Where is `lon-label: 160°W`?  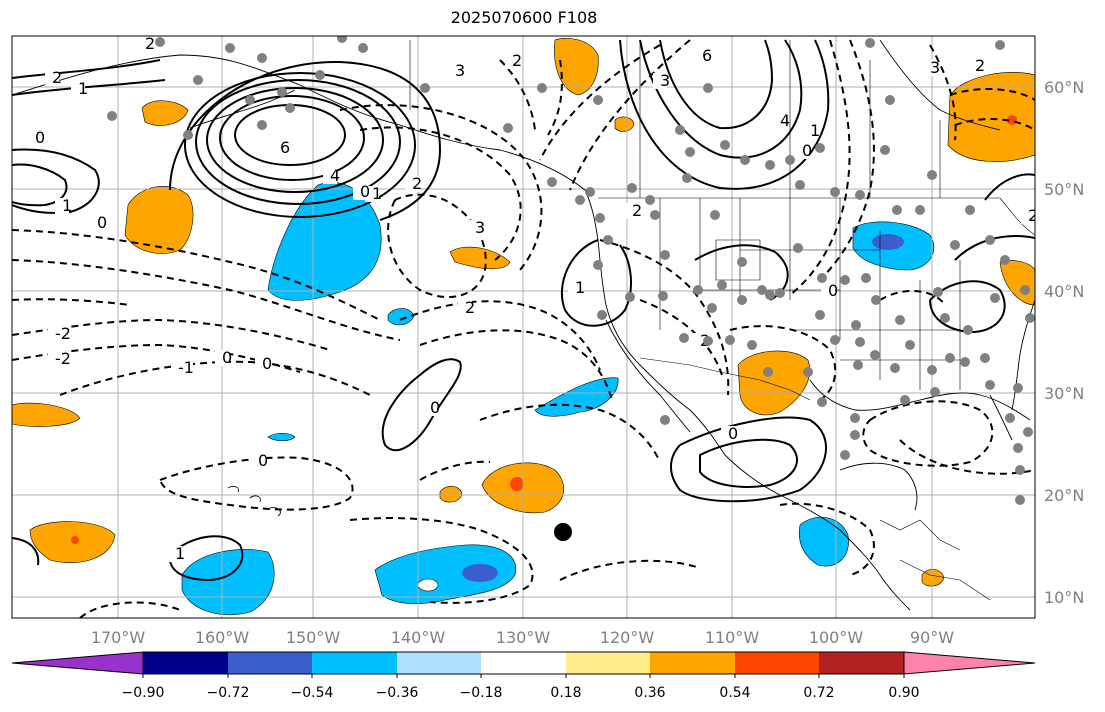
lon-label: 160°W is located at coordinates (222, 637).